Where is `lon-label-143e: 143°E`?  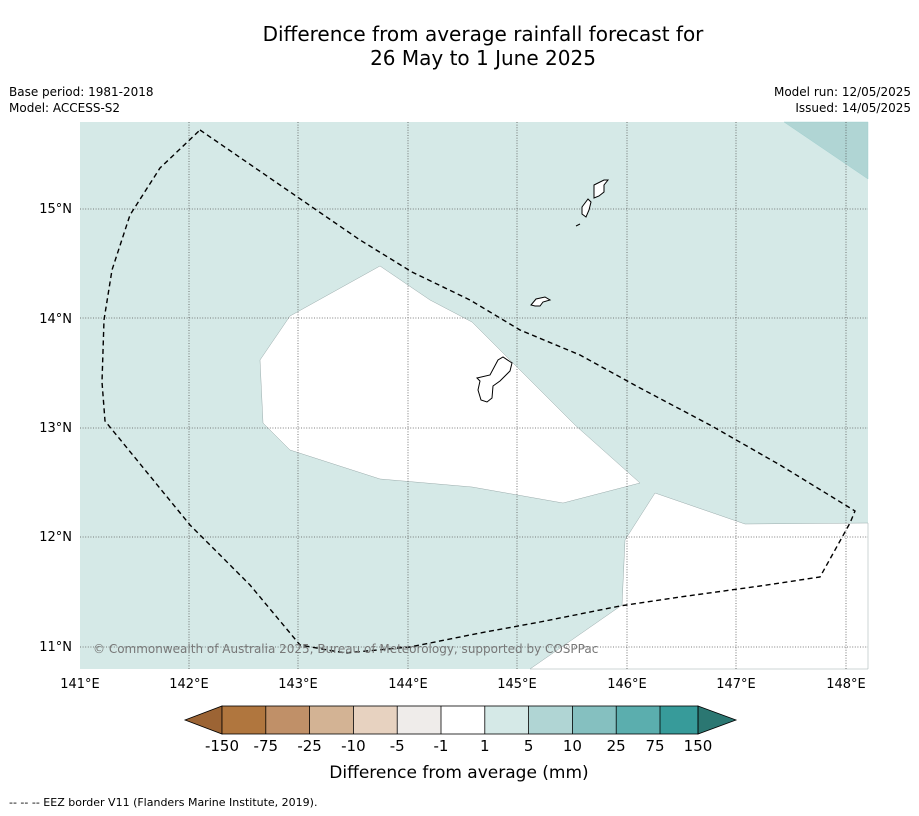
lon-label-143e: 143°E is located at coordinates (298, 684).